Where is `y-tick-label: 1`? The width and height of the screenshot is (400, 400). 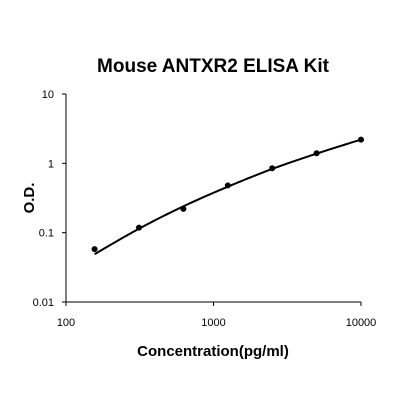 y-tick-label: 1 is located at coordinates (51, 164).